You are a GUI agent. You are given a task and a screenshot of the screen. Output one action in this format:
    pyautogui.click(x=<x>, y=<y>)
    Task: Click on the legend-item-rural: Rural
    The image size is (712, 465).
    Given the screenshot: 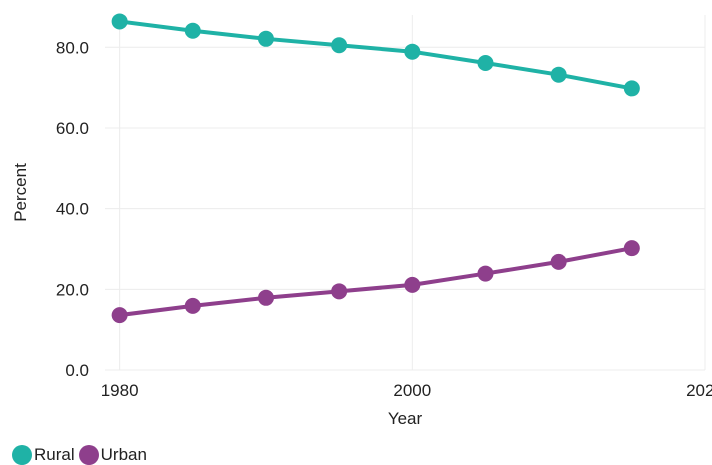 What is the action you would take?
    pyautogui.click(x=43, y=455)
    